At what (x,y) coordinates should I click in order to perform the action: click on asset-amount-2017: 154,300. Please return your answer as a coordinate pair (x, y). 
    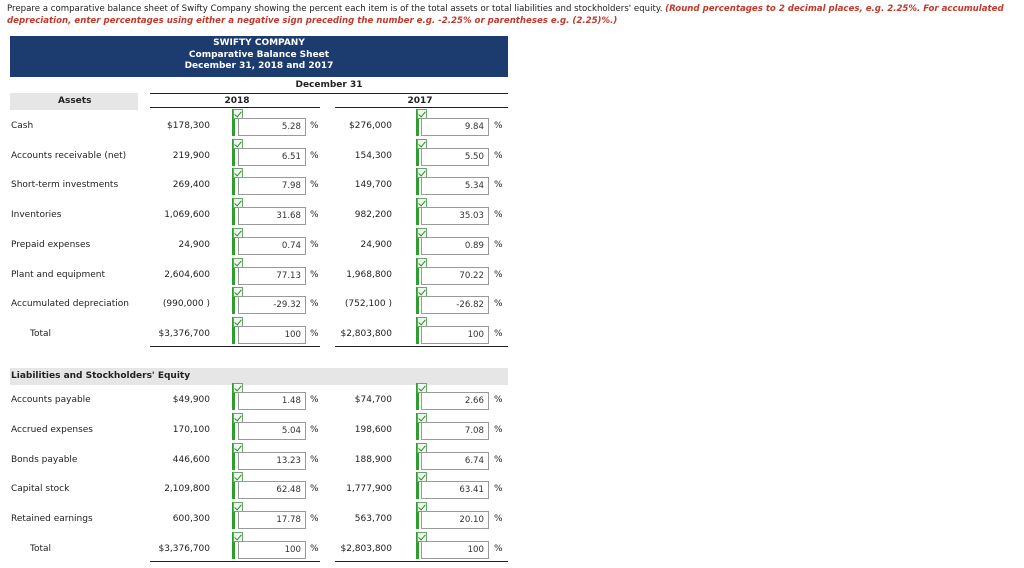
    Looking at the image, I should click on (373, 155).